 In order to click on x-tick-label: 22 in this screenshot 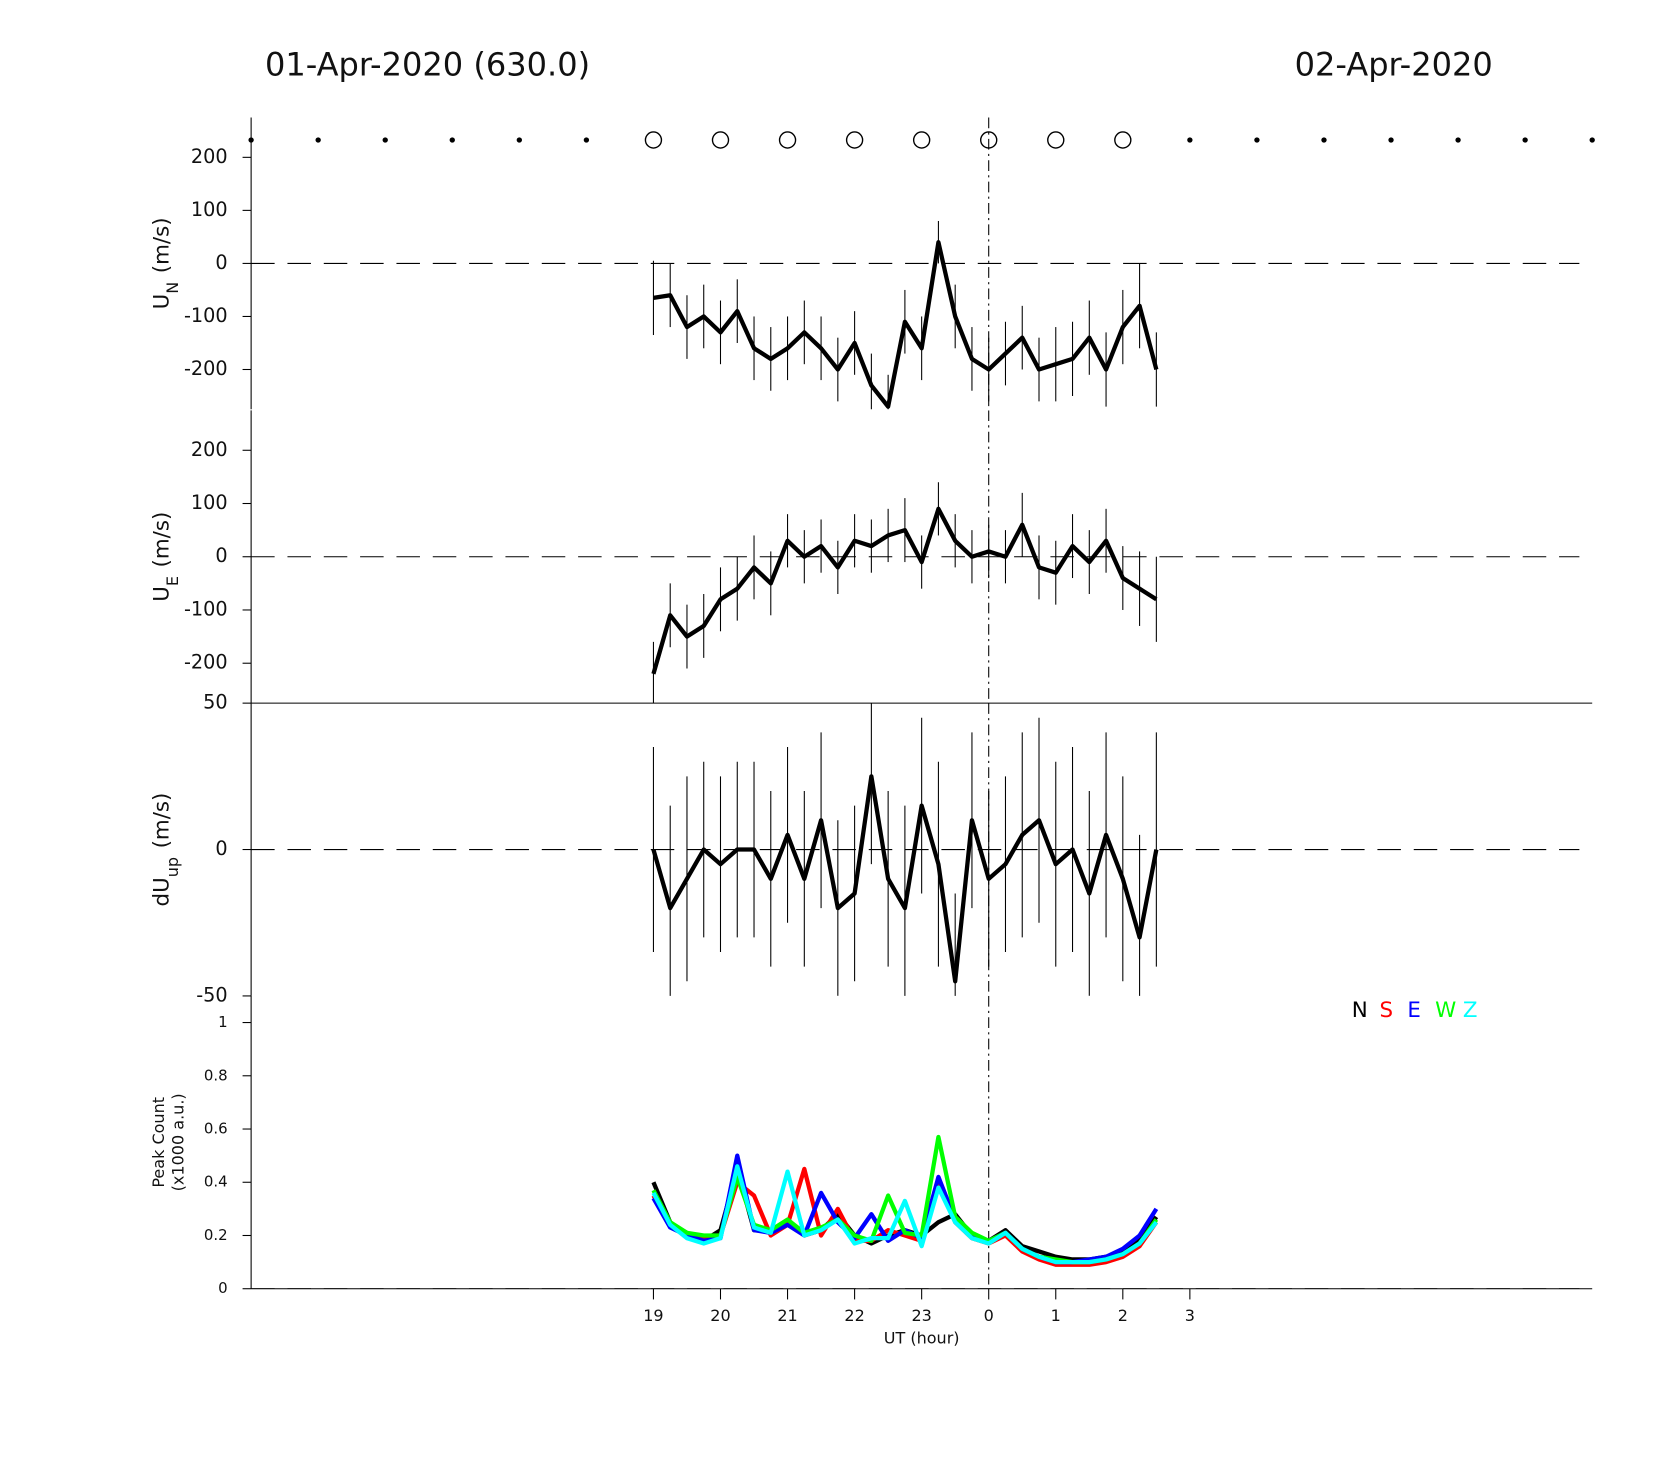, I will do `click(854, 1315)`.